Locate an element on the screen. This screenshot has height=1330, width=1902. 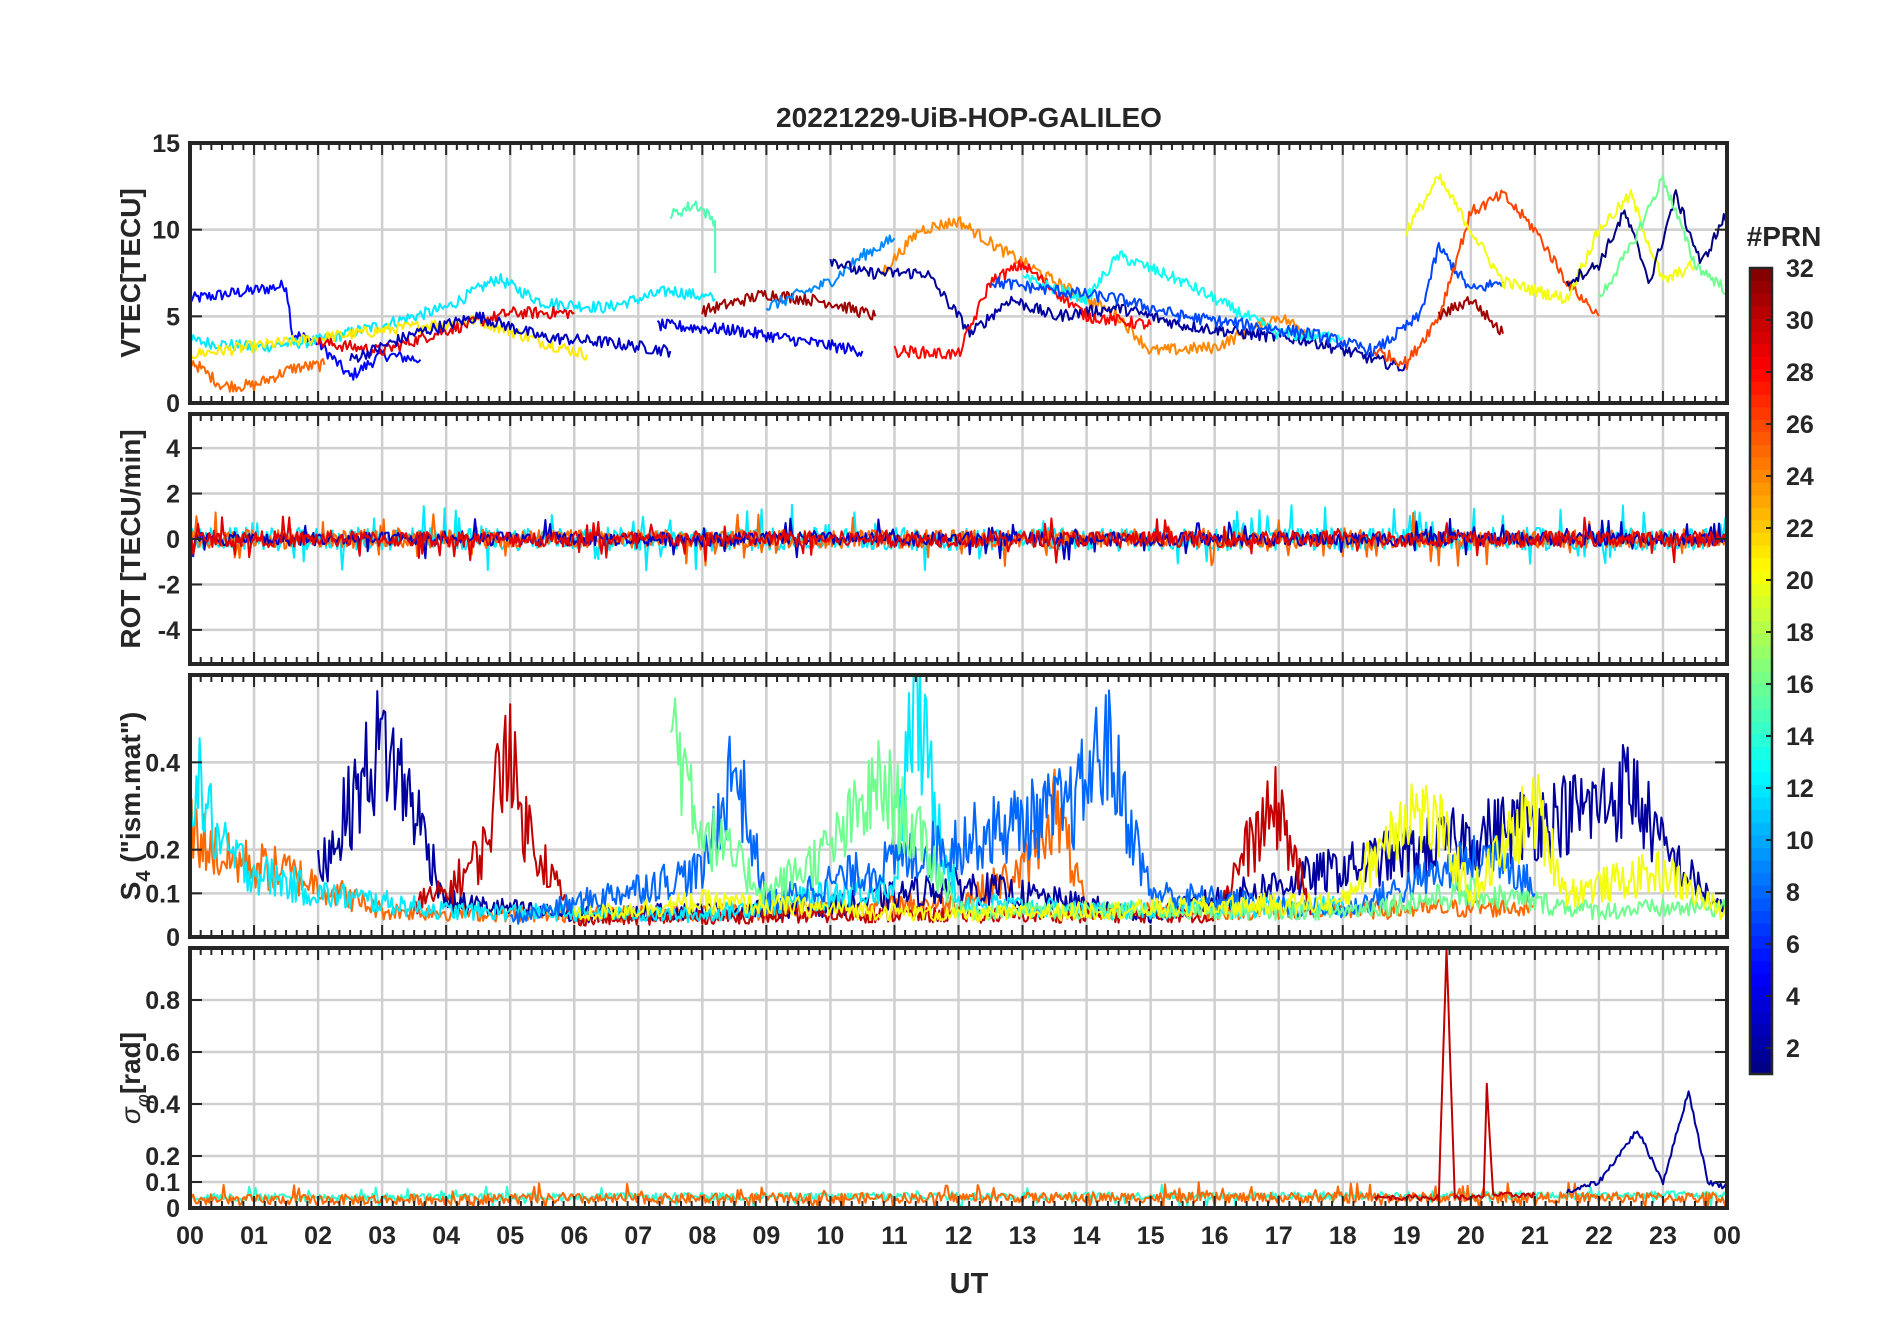
chart-title: 20221229-UiB-HOP-GALILEO is located at coordinates (969, 117).